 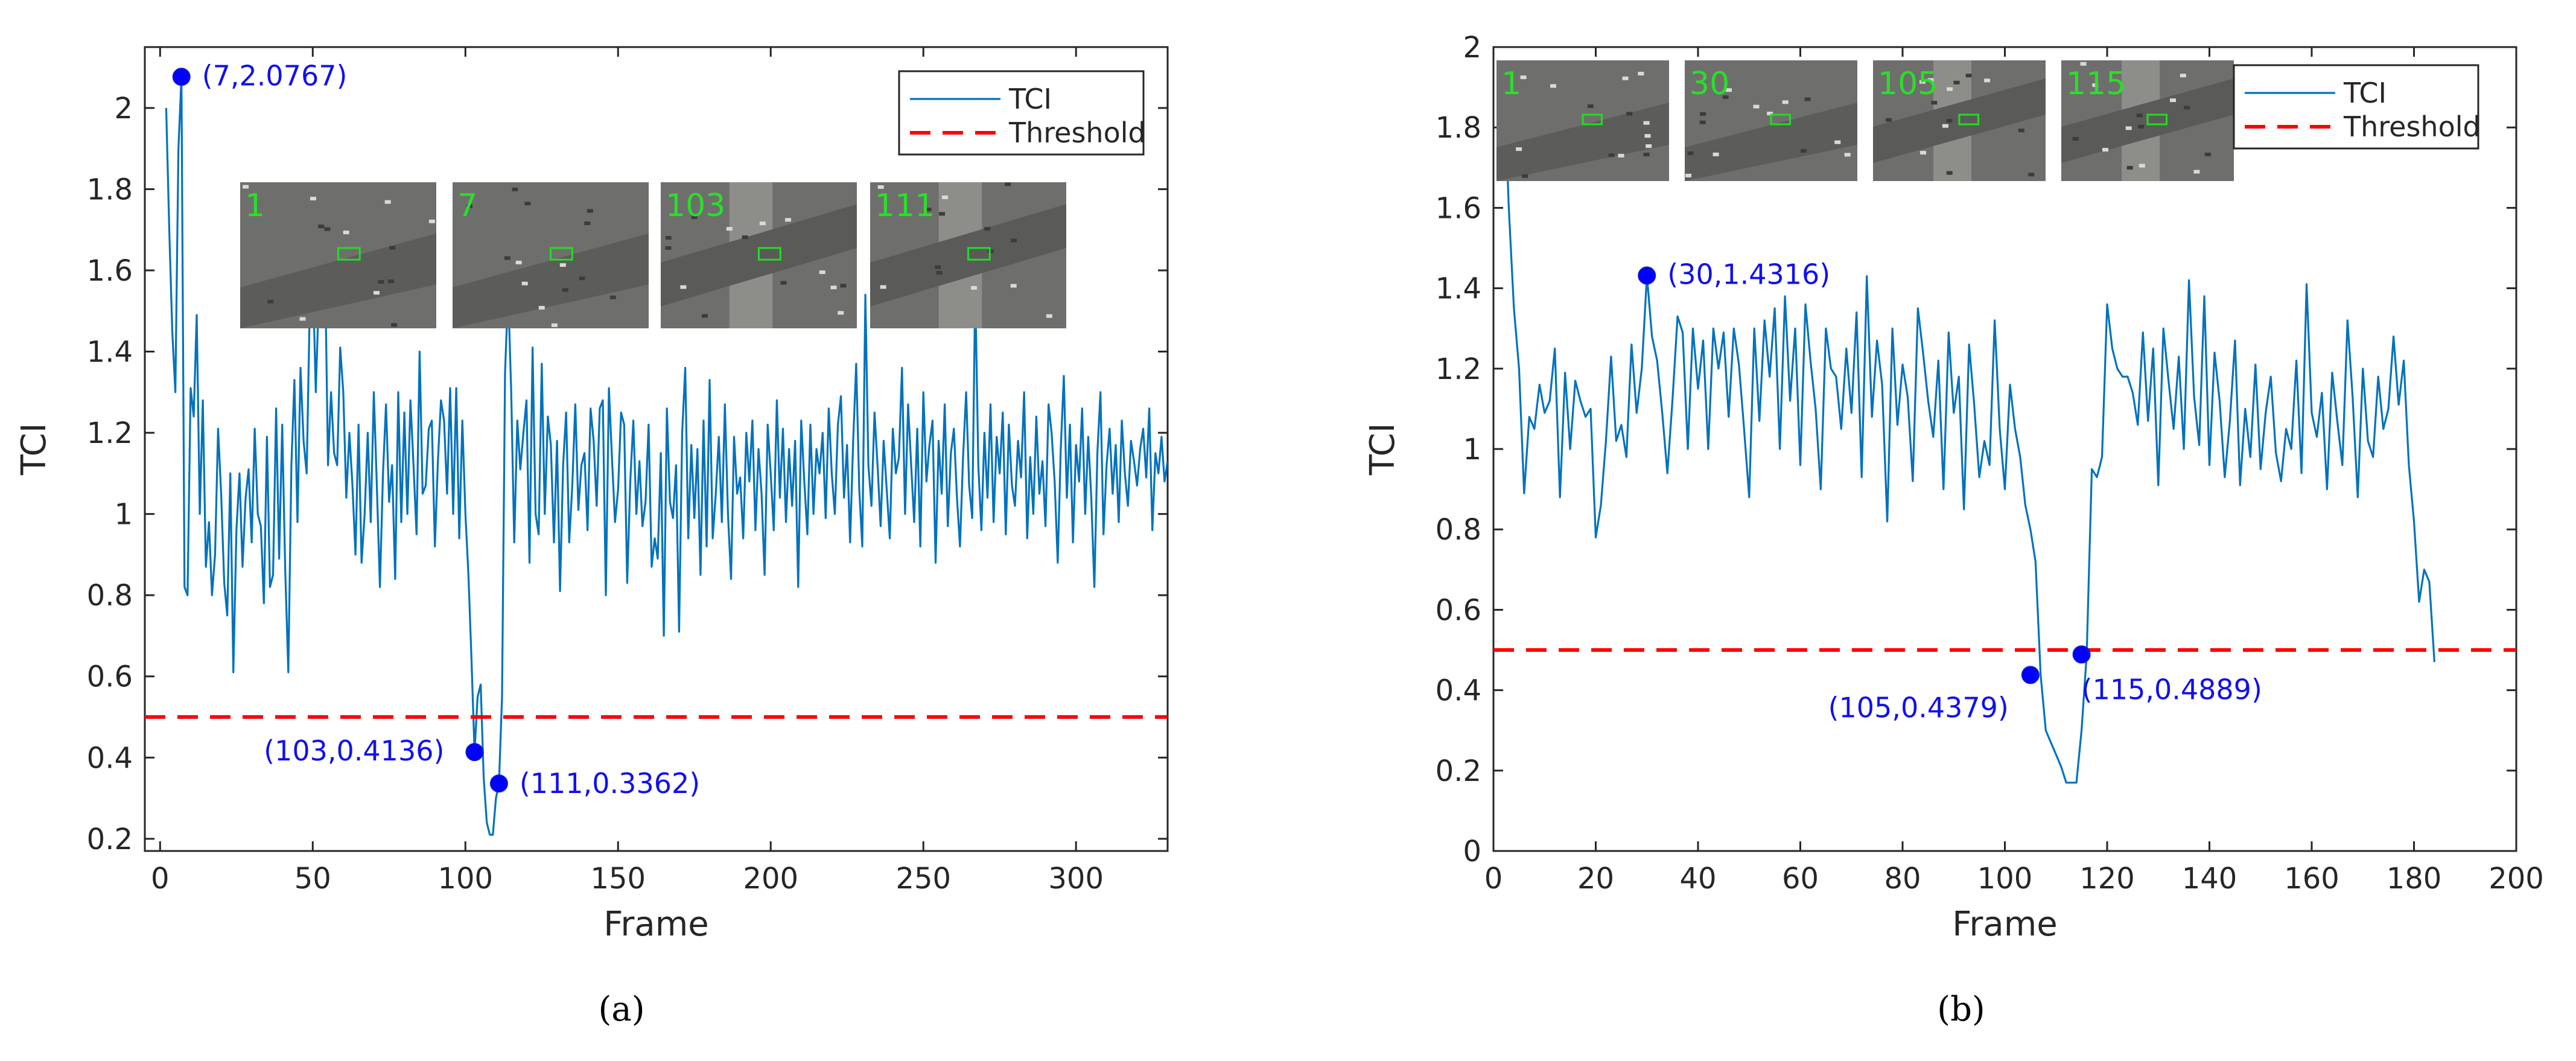 What do you see at coordinates (1458, 369) in the screenshot?
I see `y-tick-label: 1.2` at bounding box center [1458, 369].